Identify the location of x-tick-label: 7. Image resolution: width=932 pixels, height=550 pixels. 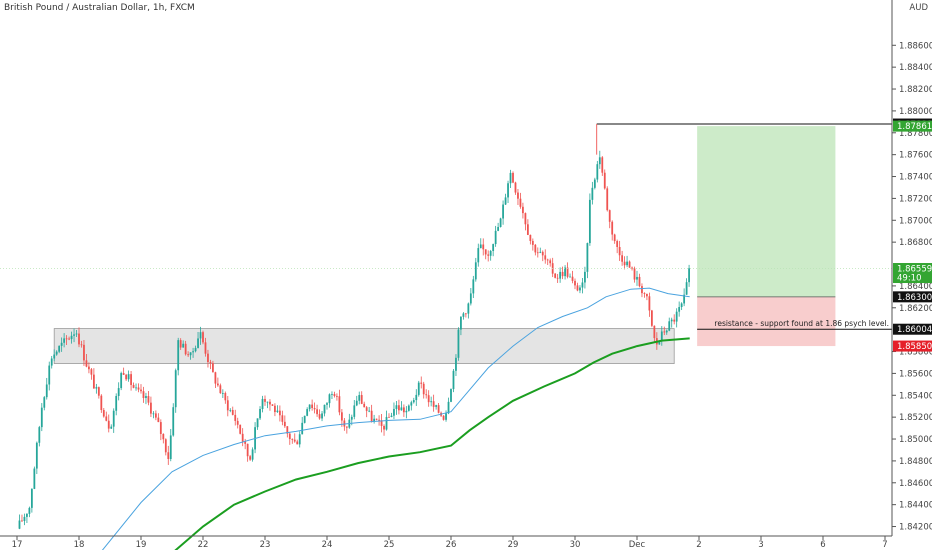
(884, 545).